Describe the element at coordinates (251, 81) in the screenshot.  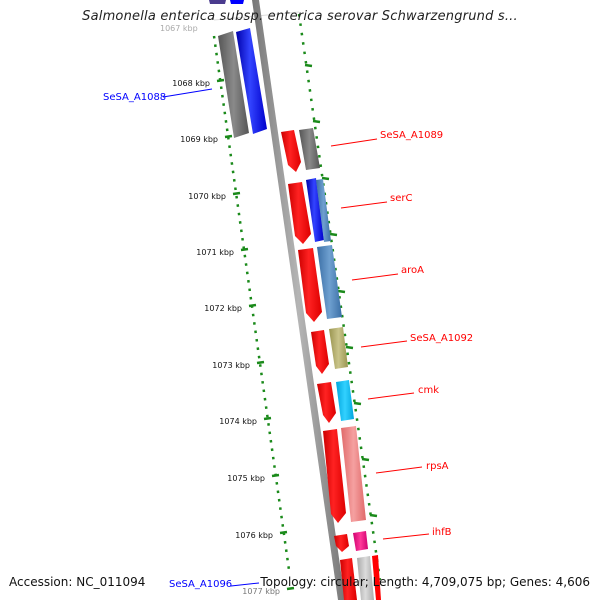
I see `gene-sesa-a1088` at that location.